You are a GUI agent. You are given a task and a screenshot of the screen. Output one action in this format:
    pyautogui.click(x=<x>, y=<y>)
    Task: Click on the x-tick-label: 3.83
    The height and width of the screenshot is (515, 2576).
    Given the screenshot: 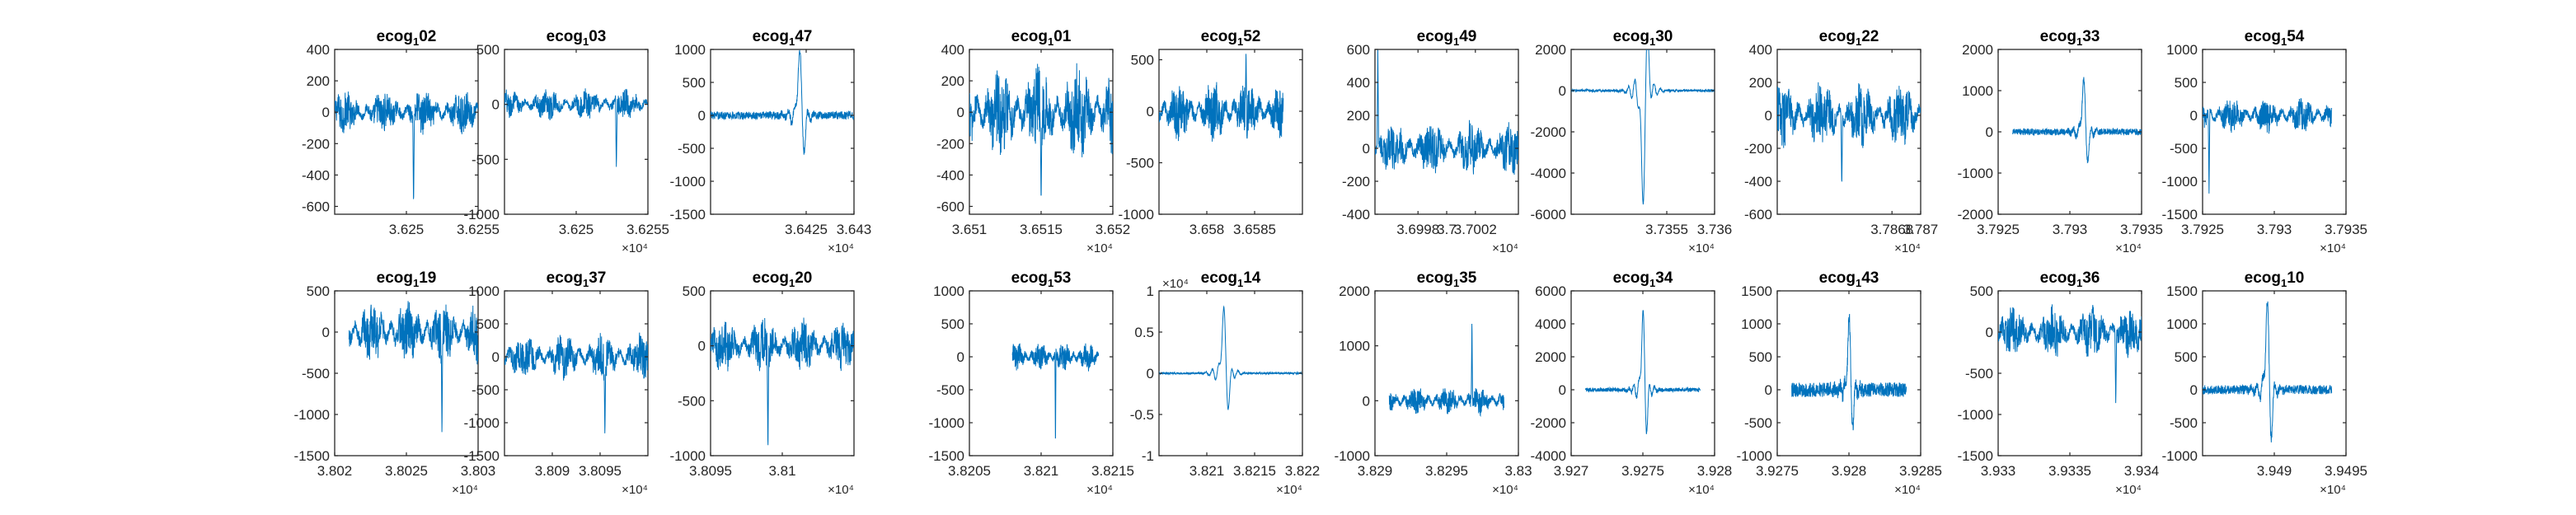 What is the action you would take?
    pyautogui.click(x=1518, y=471)
    